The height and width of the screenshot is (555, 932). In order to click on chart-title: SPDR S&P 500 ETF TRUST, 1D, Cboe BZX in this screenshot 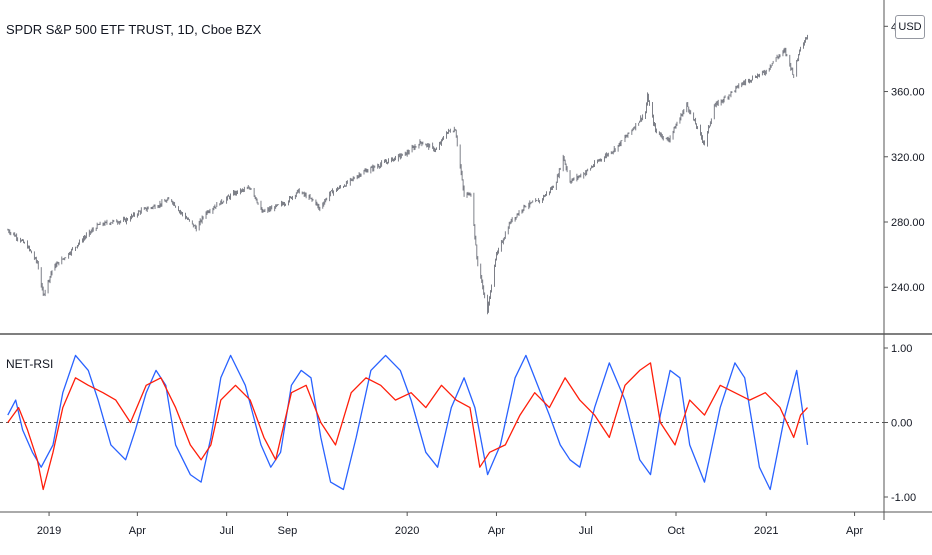, I will do `click(134, 29)`.